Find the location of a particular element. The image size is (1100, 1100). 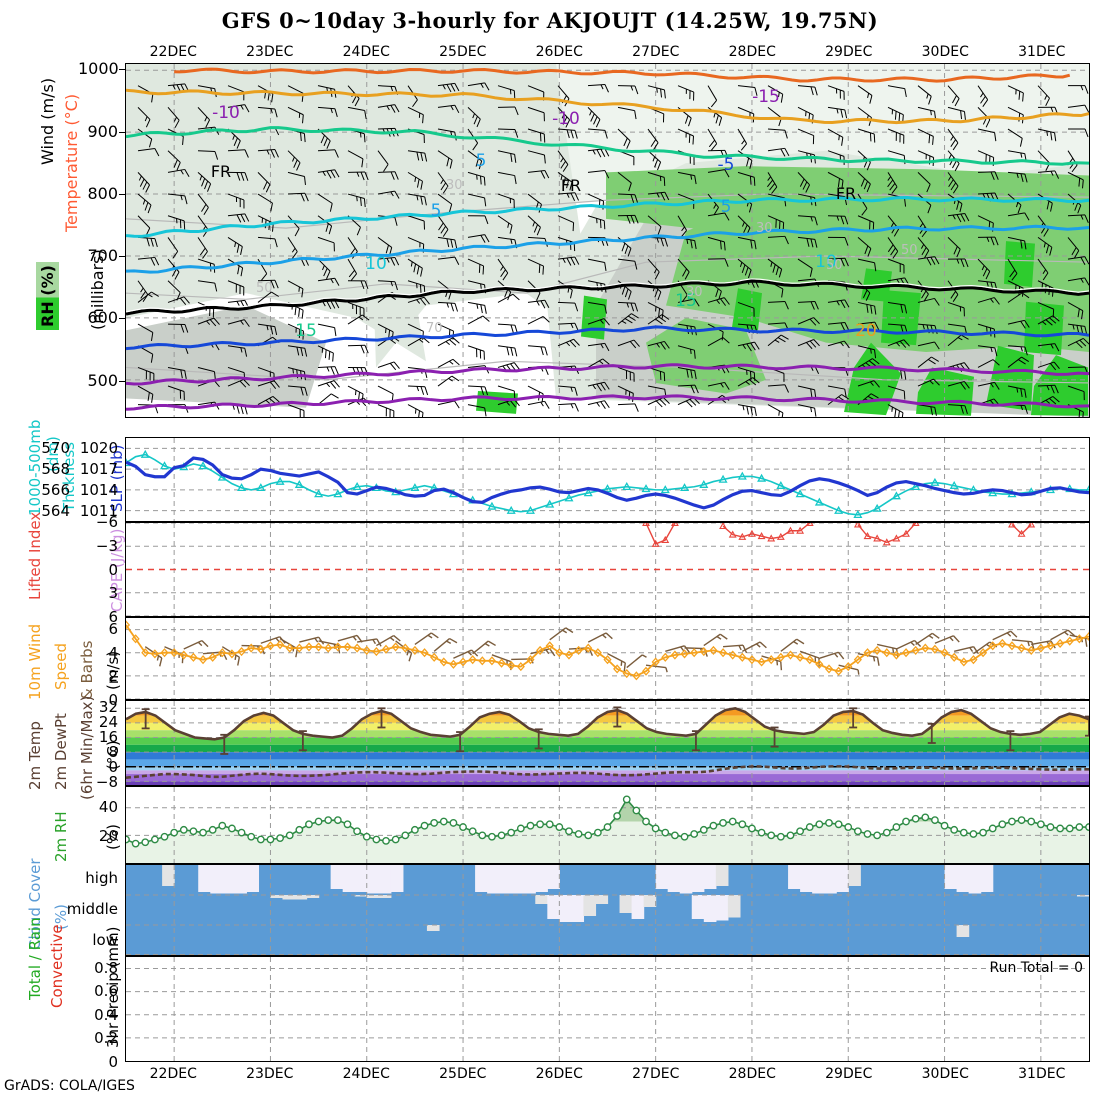

slp-tick-1011: 1011 is located at coordinates (98, 511).